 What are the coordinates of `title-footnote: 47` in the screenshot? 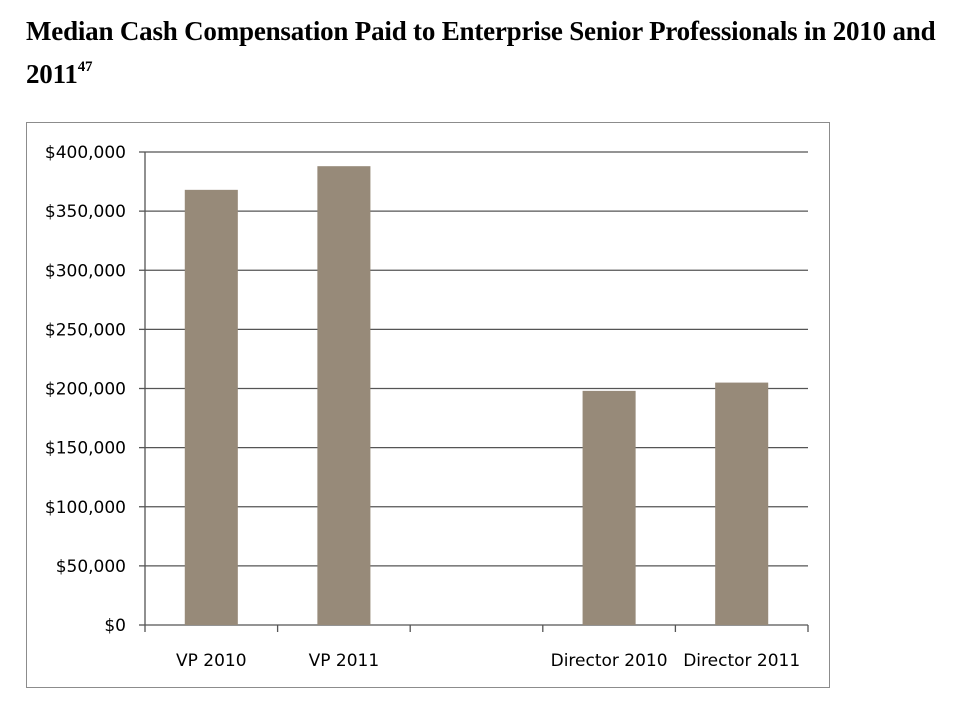 It's located at (85, 67).